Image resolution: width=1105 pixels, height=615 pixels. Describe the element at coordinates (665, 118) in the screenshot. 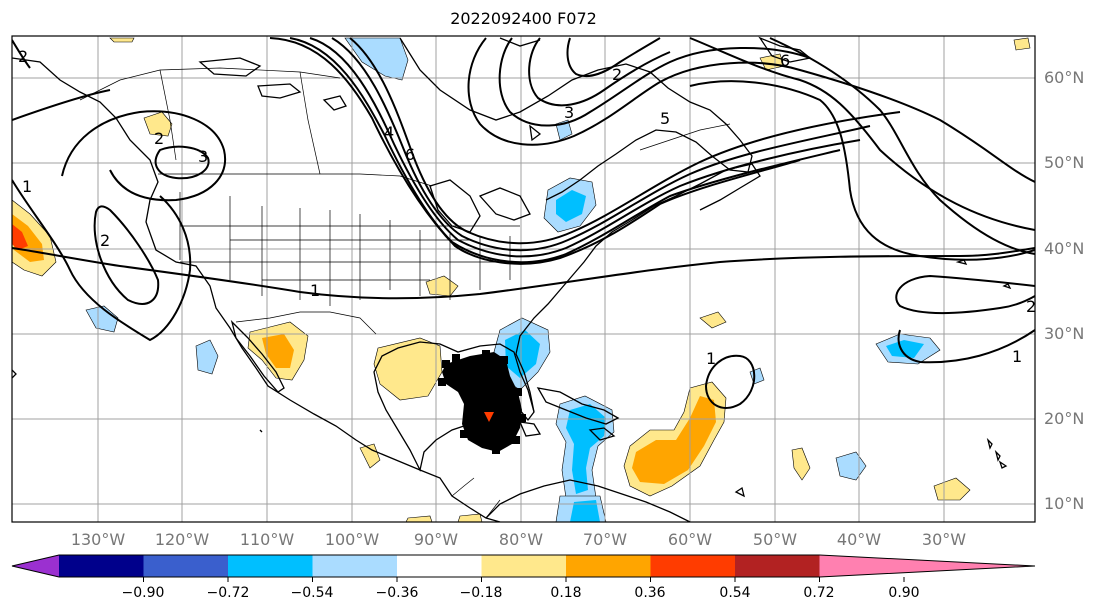

I see `contour-label: 5` at that location.